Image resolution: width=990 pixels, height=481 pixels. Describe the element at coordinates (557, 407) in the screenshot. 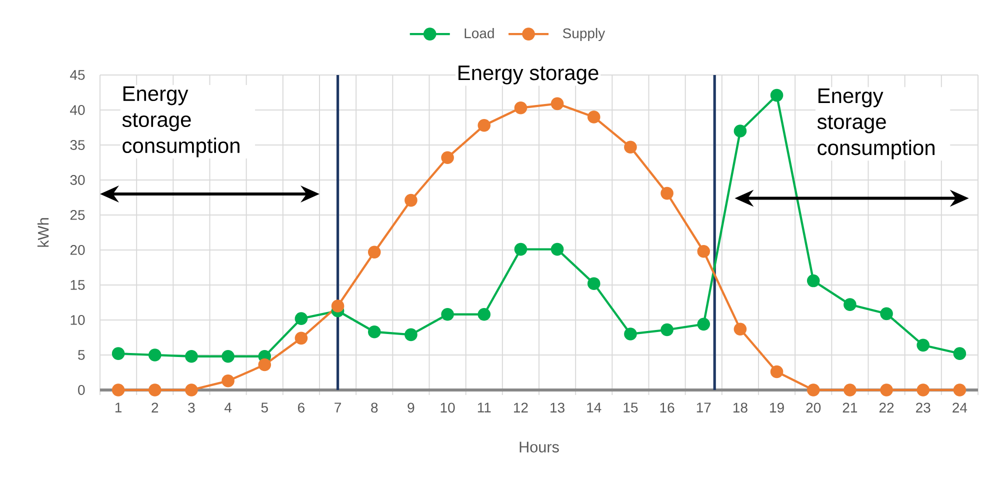

I see `x-tick-label: 13` at that location.